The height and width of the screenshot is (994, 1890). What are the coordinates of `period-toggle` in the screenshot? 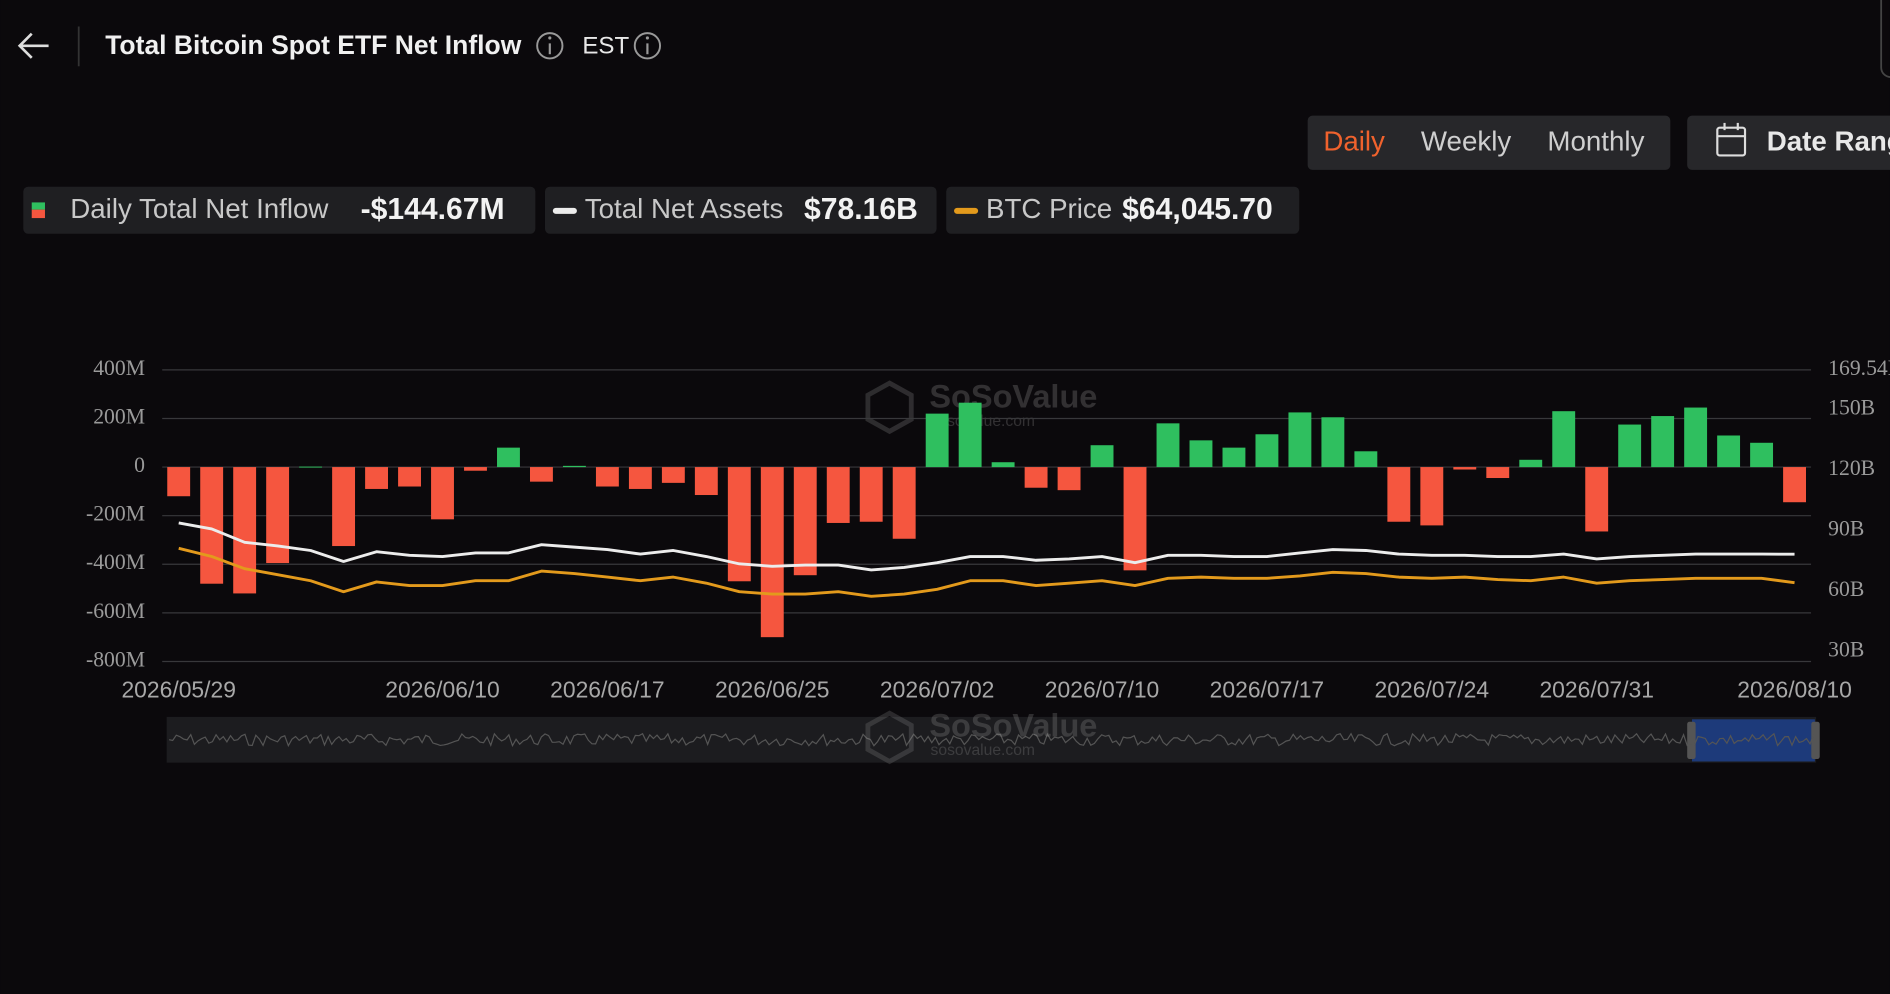 It's located at (1489, 142).